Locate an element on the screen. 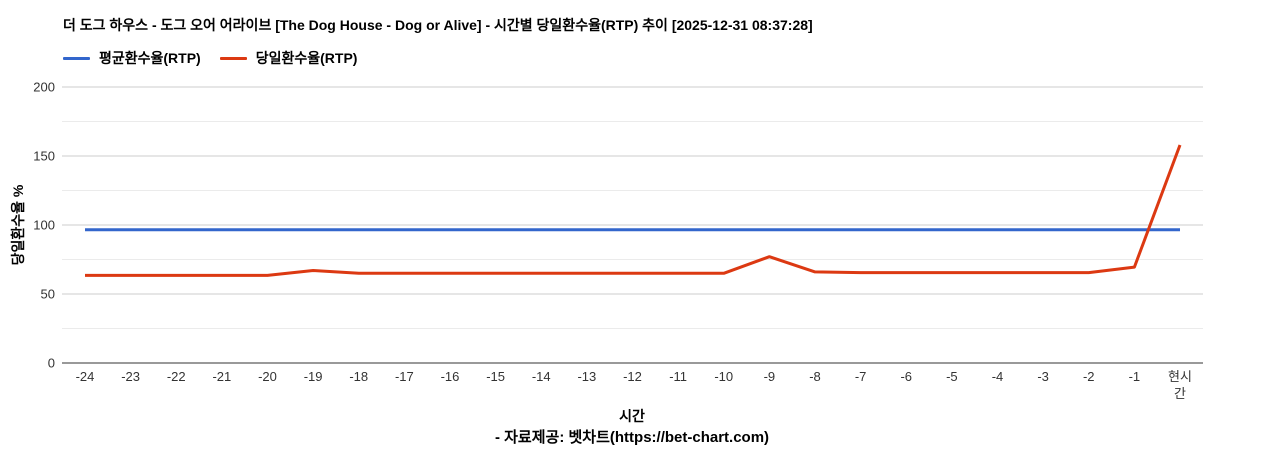 The width and height of the screenshot is (1268, 450). x-tick-label: -24 is located at coordinates (85, 376).